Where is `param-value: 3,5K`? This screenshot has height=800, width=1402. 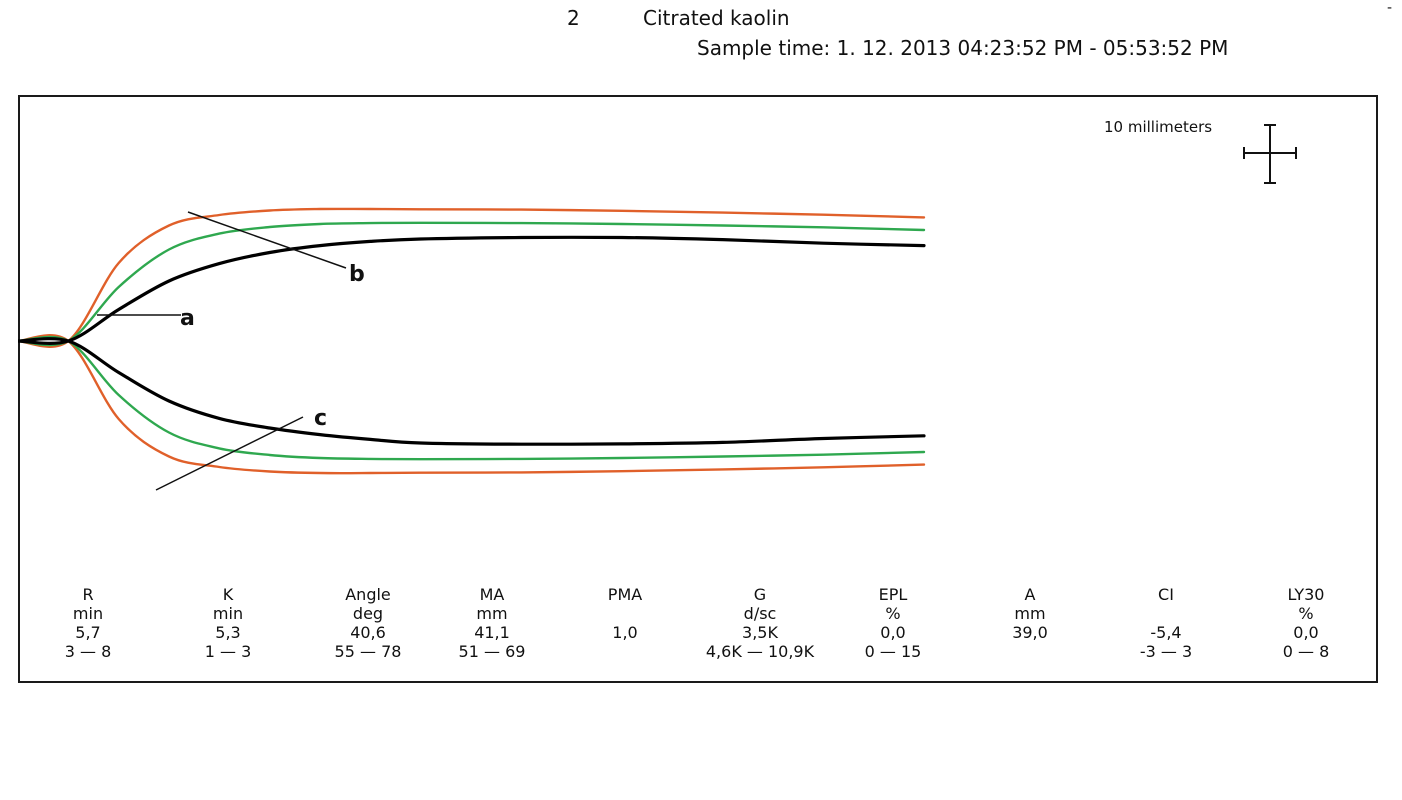
param-value: 3,5K is located at coordinates (760, 632).